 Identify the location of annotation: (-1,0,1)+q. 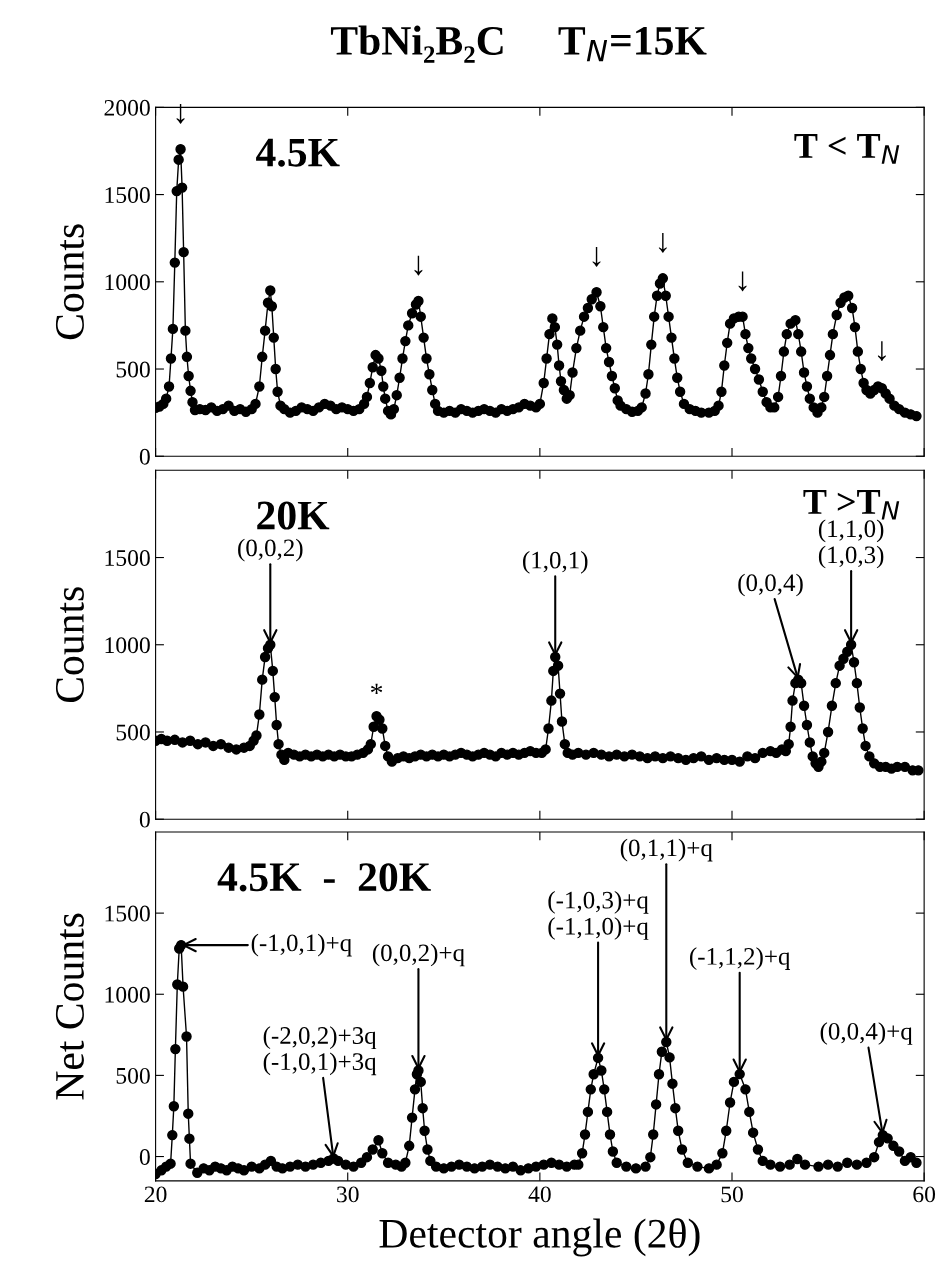
(301, 945).